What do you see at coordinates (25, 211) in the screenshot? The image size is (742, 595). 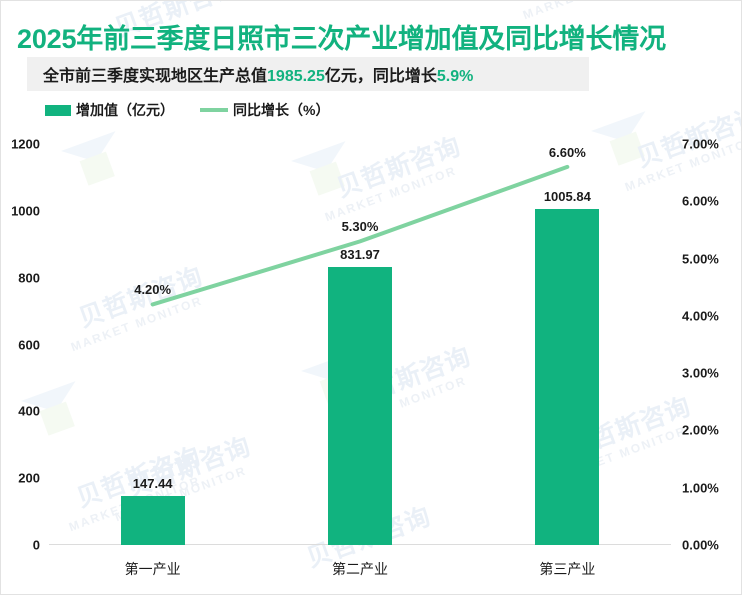 I see `y-axis-left-tick-label: 1000` at bounding box center [25, 211].